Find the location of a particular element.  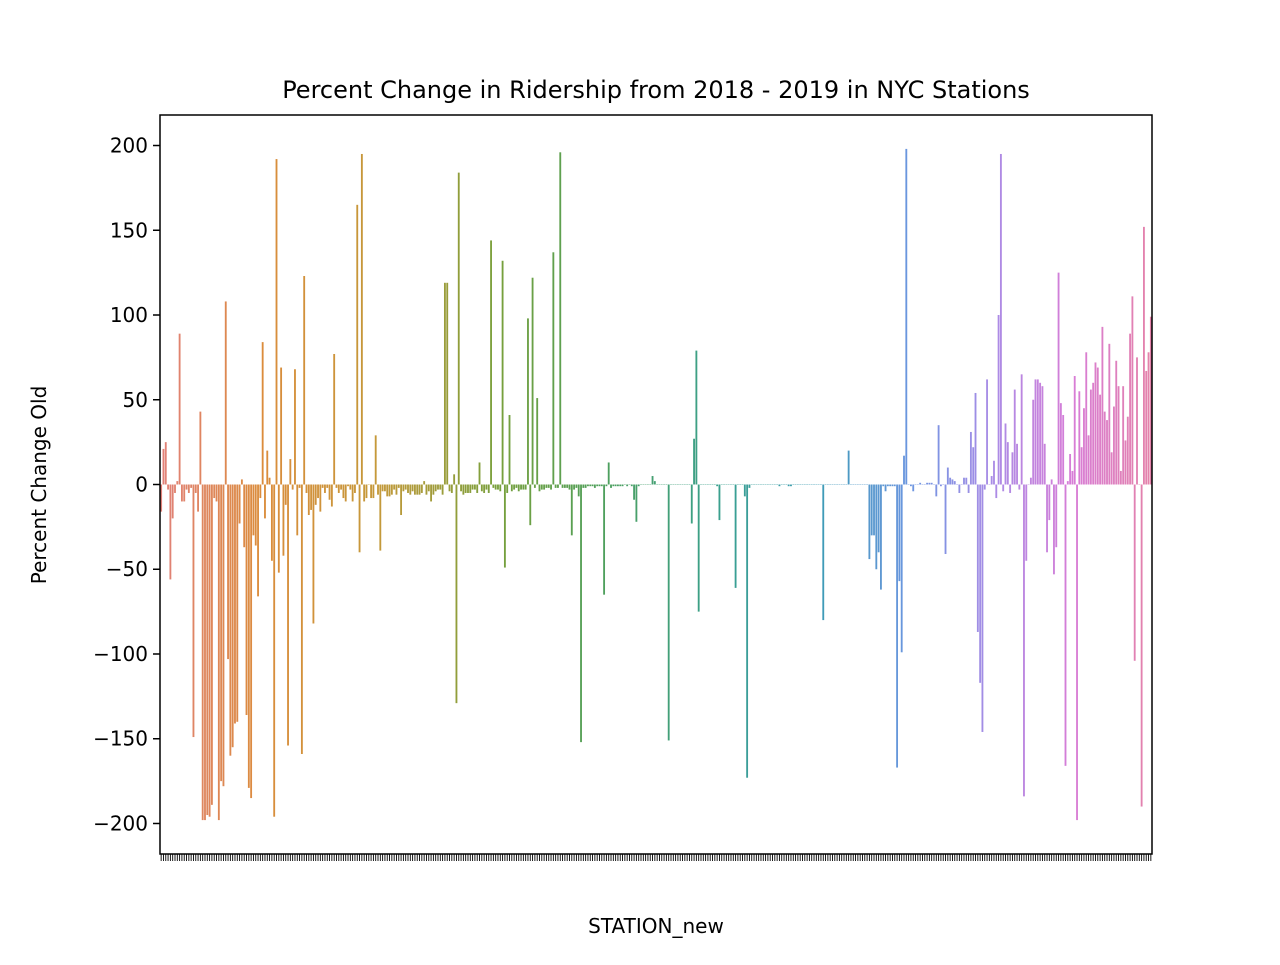

y-tick-label: 150 is located at coordinates (129, 230).